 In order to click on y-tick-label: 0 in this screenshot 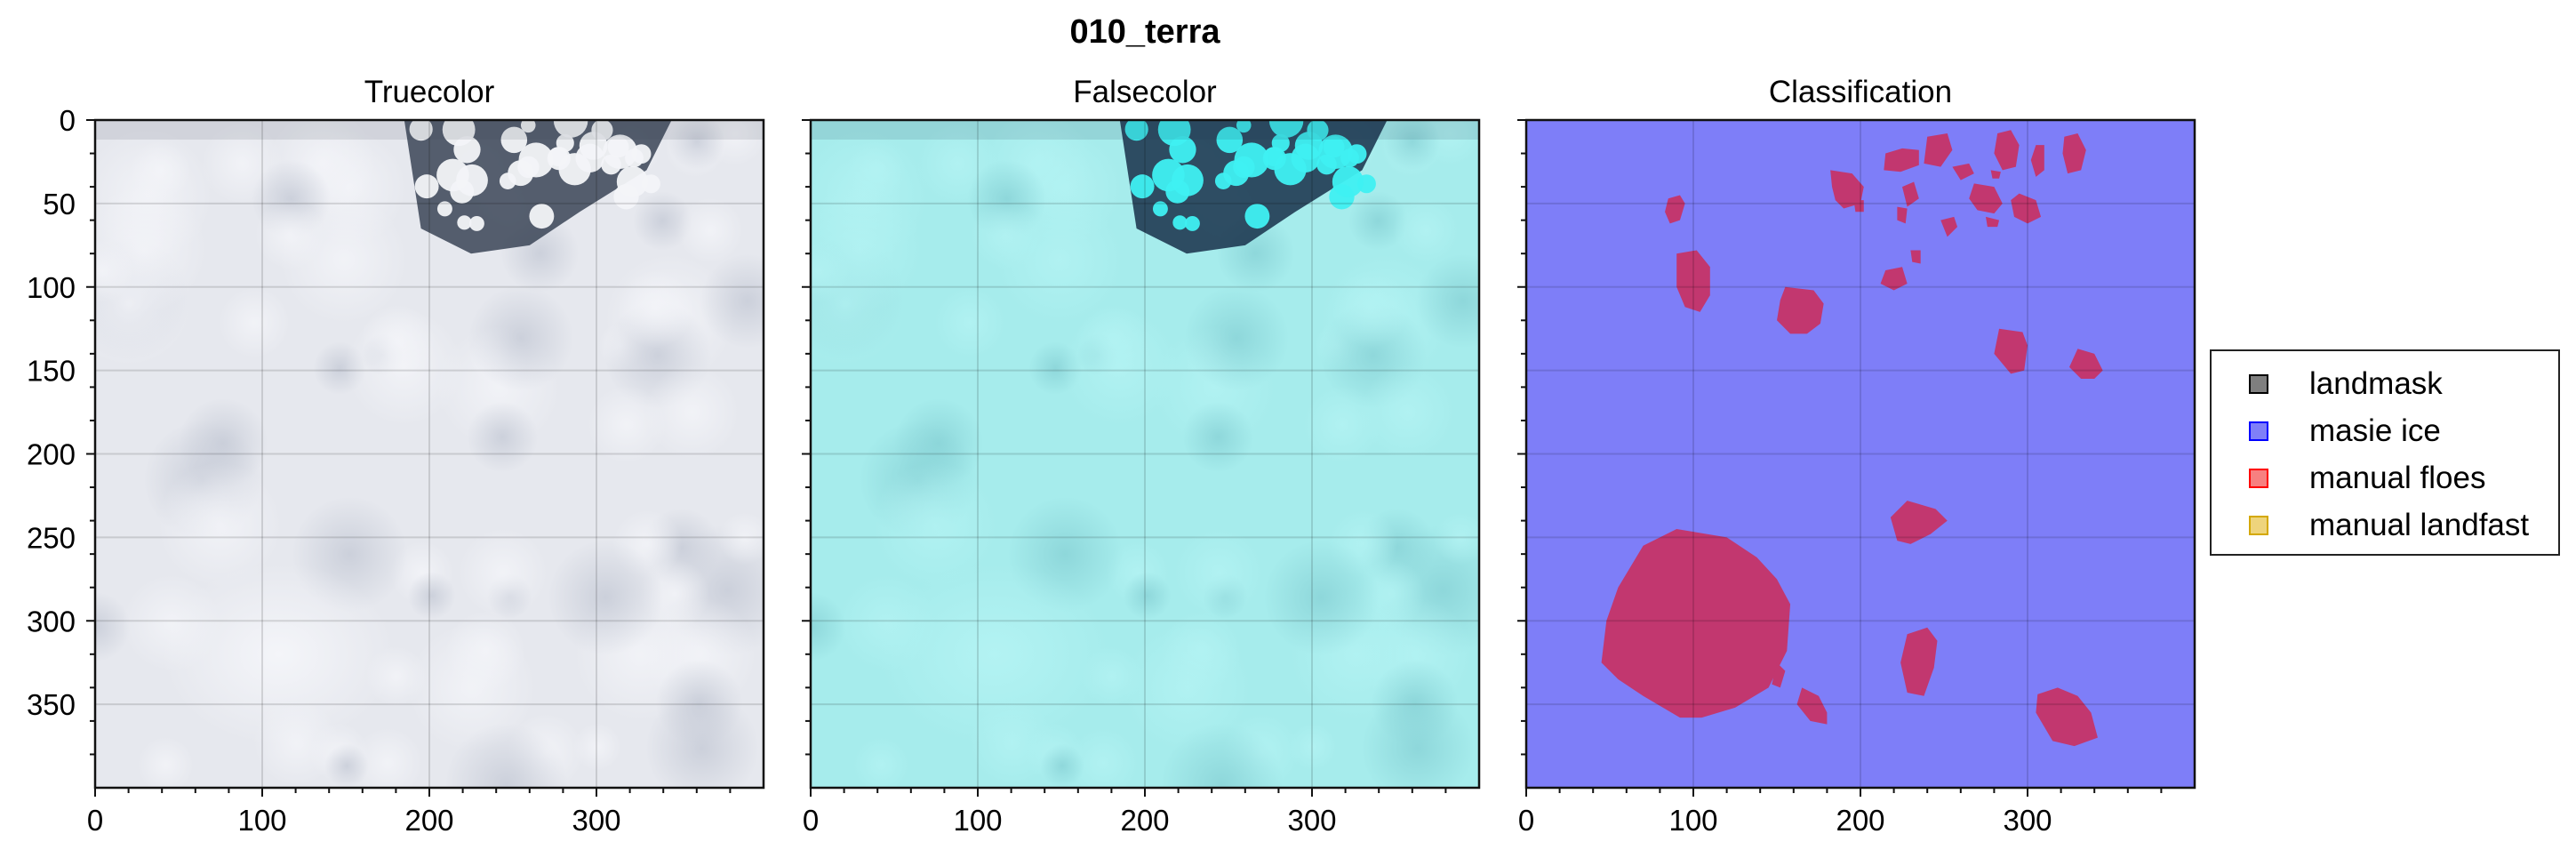, I will do `click(68, 120)`.